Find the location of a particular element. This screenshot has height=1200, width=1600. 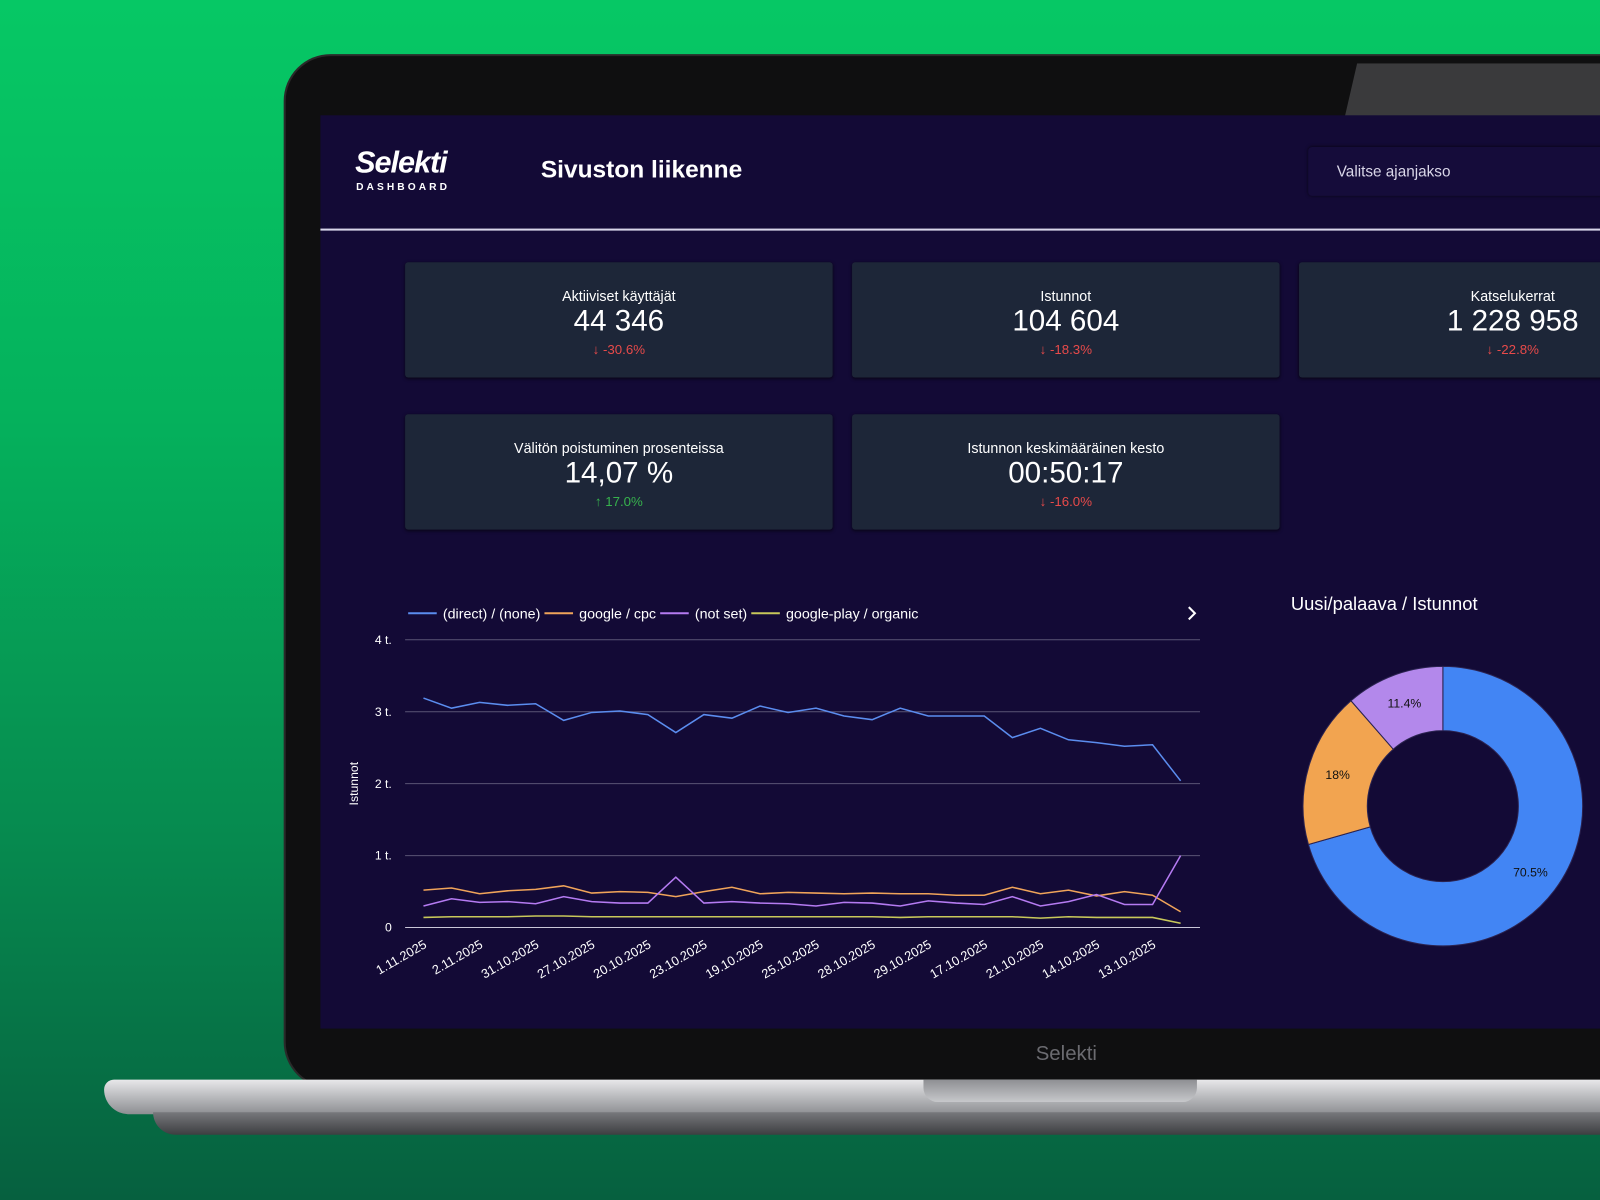

kpi-value: 44 346 is located at coordinates (619, 321).